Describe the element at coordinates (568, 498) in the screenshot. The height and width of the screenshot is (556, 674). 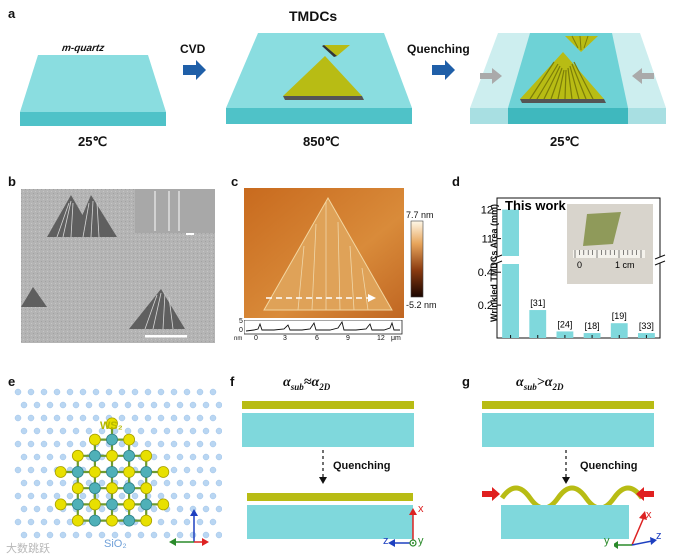
I see `g-wrinkled-layer` at that location.